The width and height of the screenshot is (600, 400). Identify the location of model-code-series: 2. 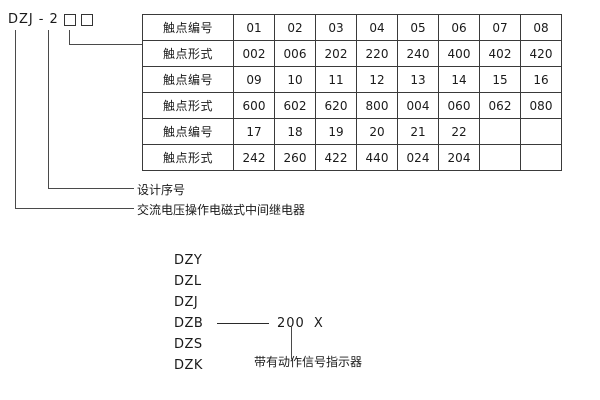
(54, 19).